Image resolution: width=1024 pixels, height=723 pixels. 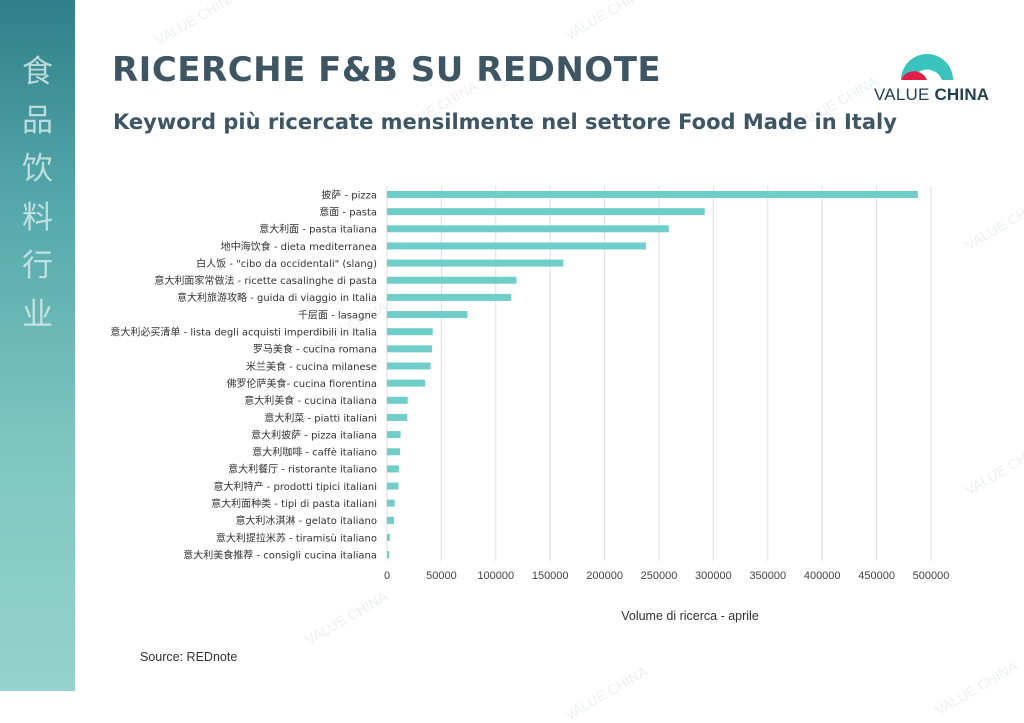 What do you see at coordinates (962, 94) in the screenshot?
I see `logo-word-china: CHINA` at bounding box center [962, 94].